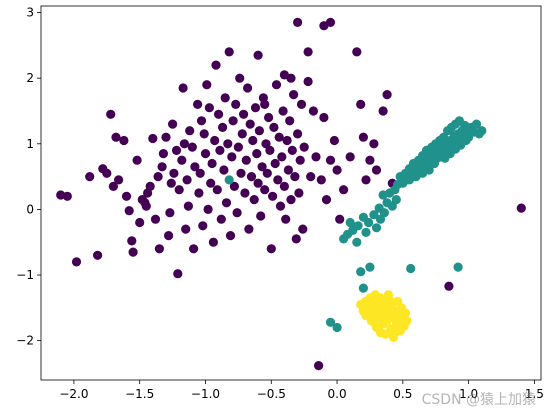  What do you see at coordinates (73, 394) in the screenshot?
I see `x-tick-label: −2.0` at bounding box center [73, 394].